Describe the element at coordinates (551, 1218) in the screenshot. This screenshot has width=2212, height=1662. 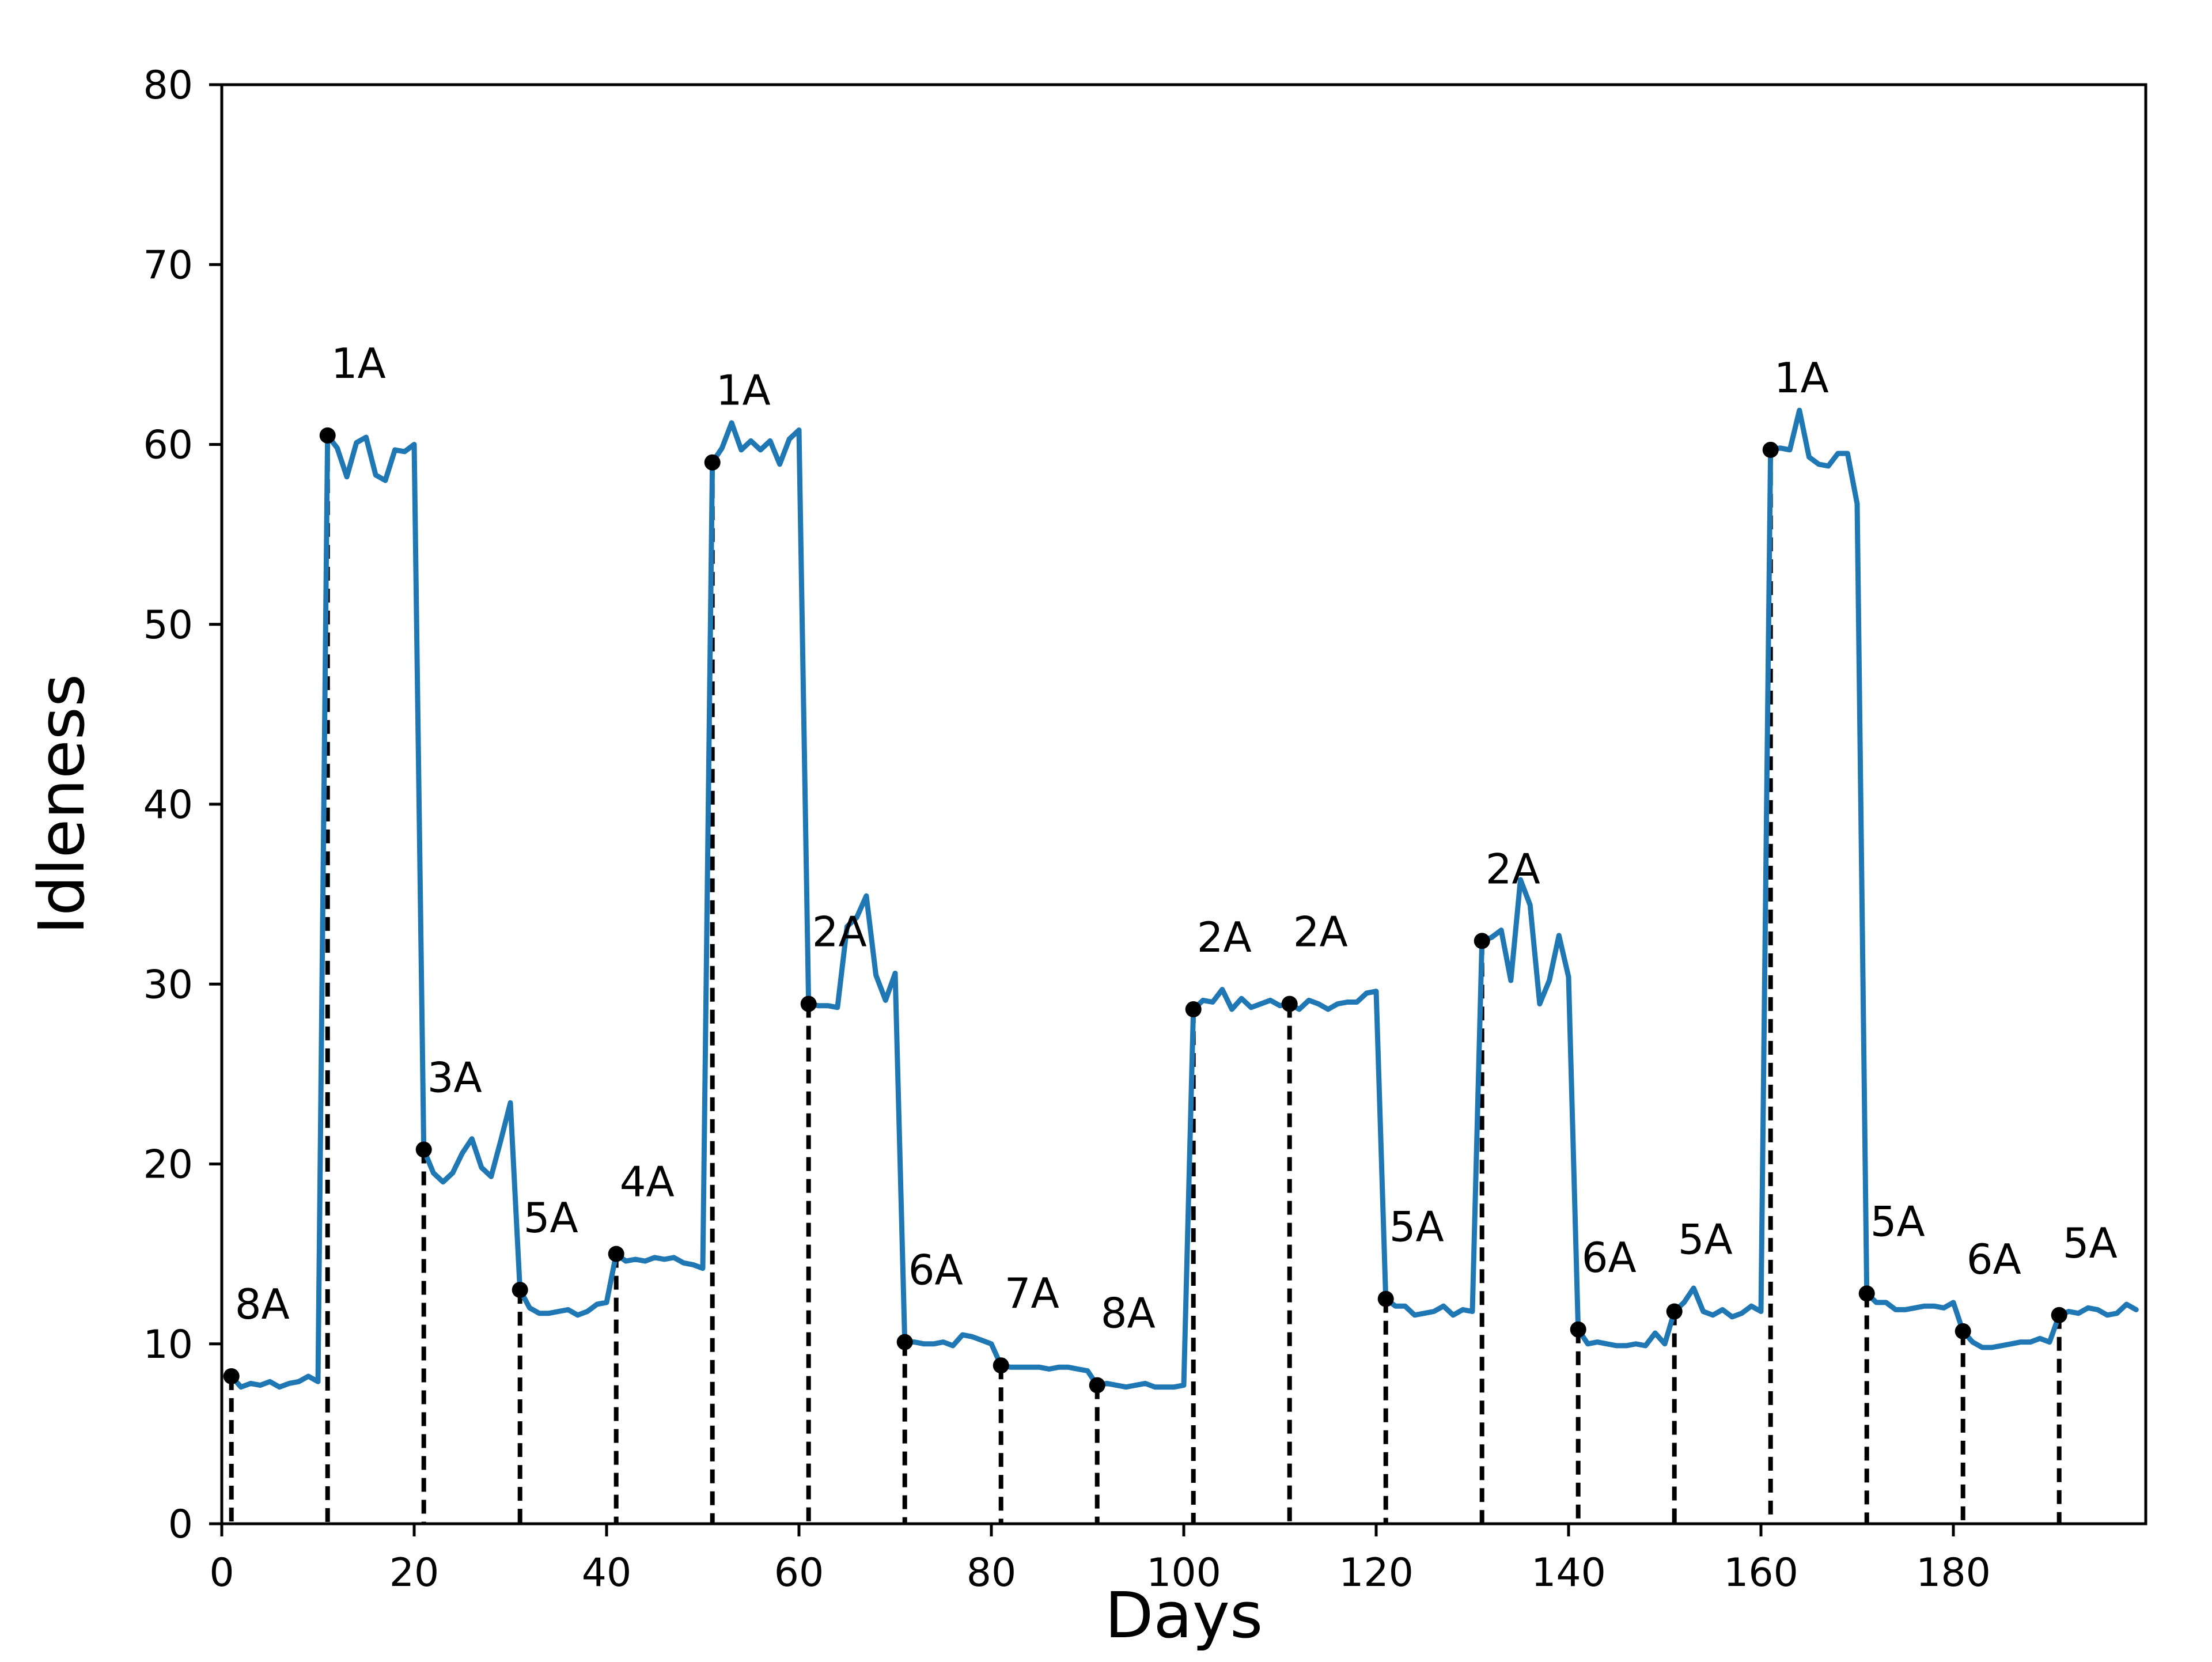
I see `annotation-label-3: 5A` at that location.